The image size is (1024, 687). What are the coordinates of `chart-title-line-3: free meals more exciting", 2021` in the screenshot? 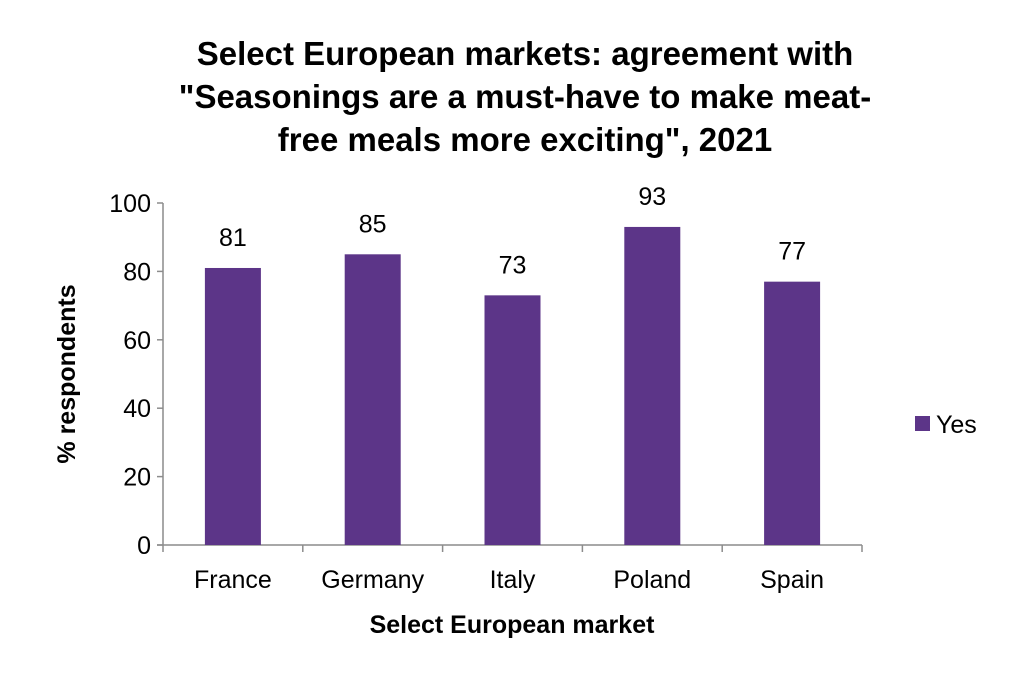 It's located at (525, 139).